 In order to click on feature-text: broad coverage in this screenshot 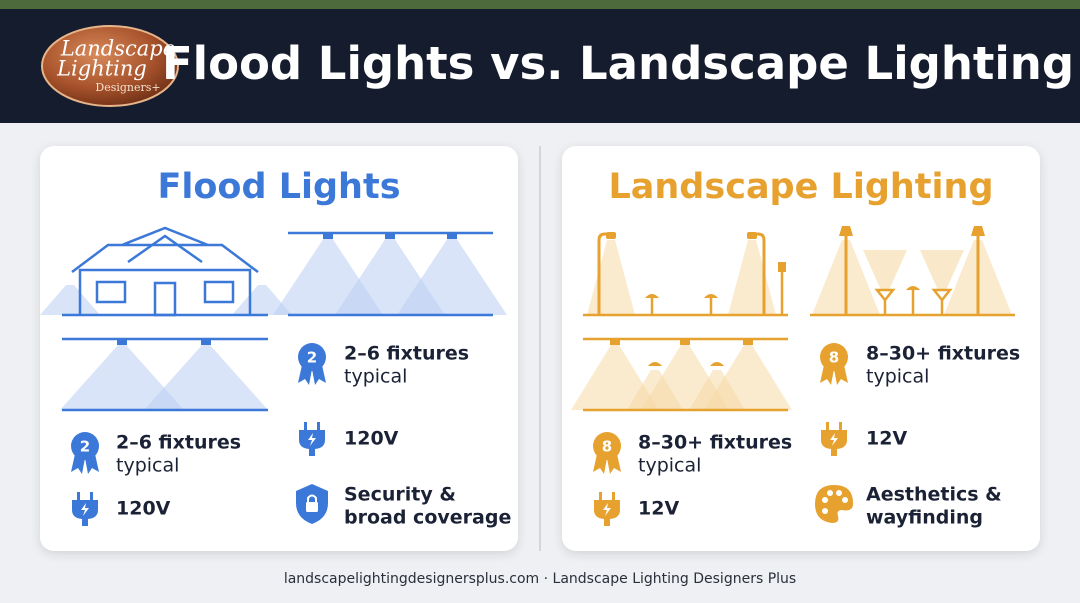, I will do `click(427, 518)`.